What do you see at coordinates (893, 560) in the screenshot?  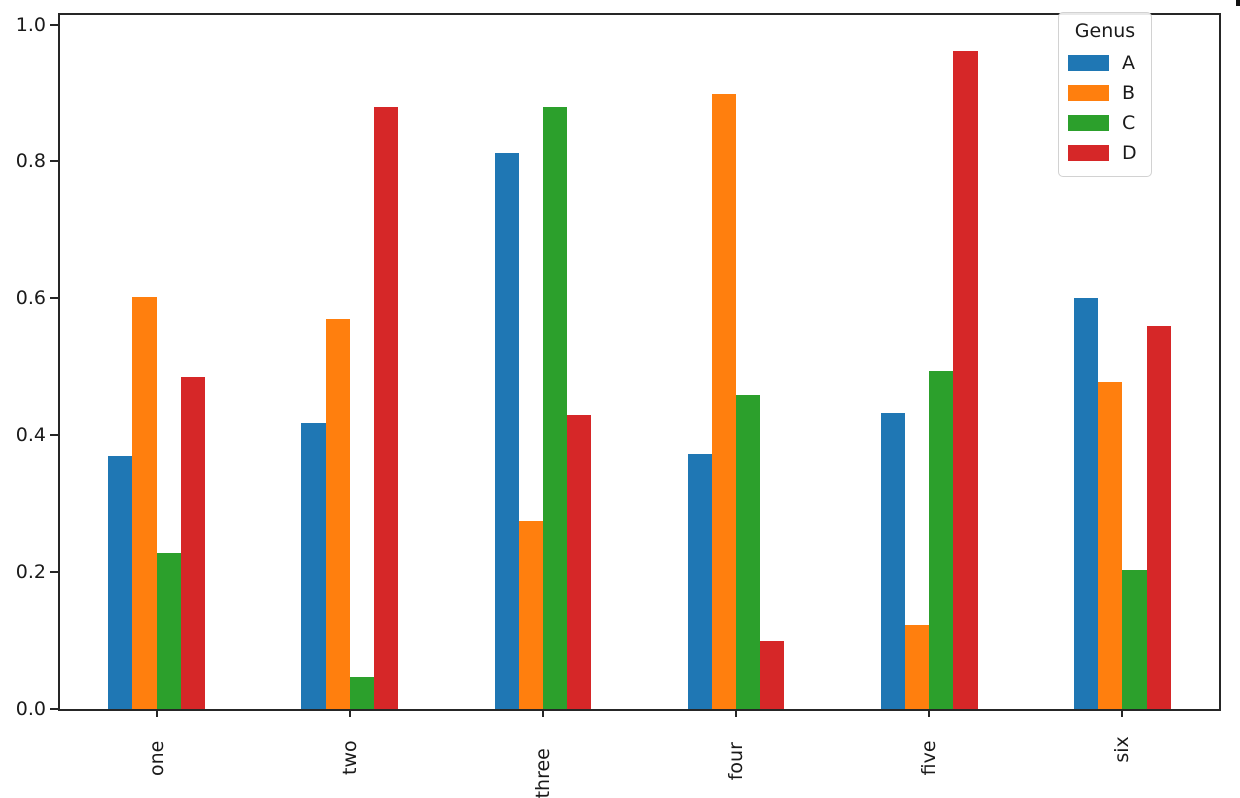 I see `bar-A-five` at bounding box center [893, 560].